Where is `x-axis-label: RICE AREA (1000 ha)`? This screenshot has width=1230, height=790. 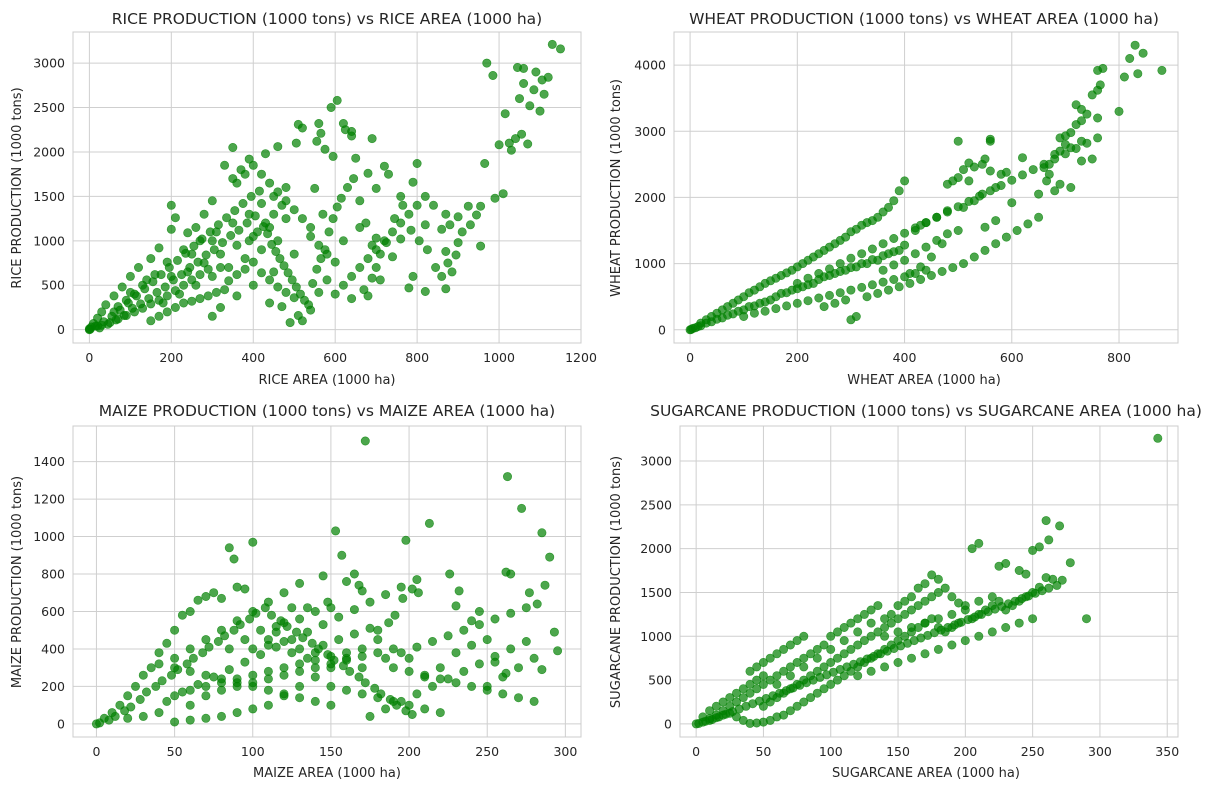 x-axis-label: RICE AREA (1000 ha) is located at coordinates (326, 380).